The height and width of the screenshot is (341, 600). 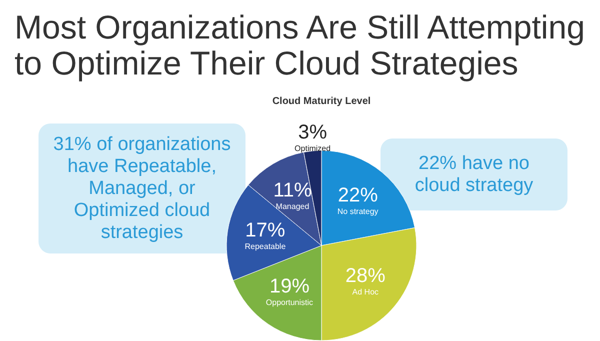 What do you see at coordinates (474, 174) in the screenshot?
I see `text: 22% have no cloud strategy` at bounding box center [474, 174].